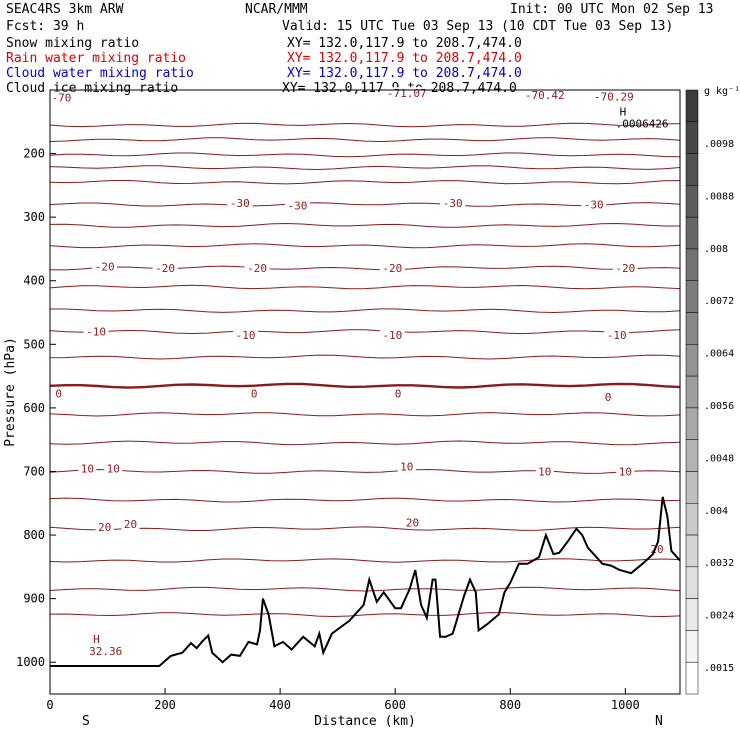 The width and height of the screenshot is (740, 740). I want to click on color-bar-label: .0024, so click(719, 616).